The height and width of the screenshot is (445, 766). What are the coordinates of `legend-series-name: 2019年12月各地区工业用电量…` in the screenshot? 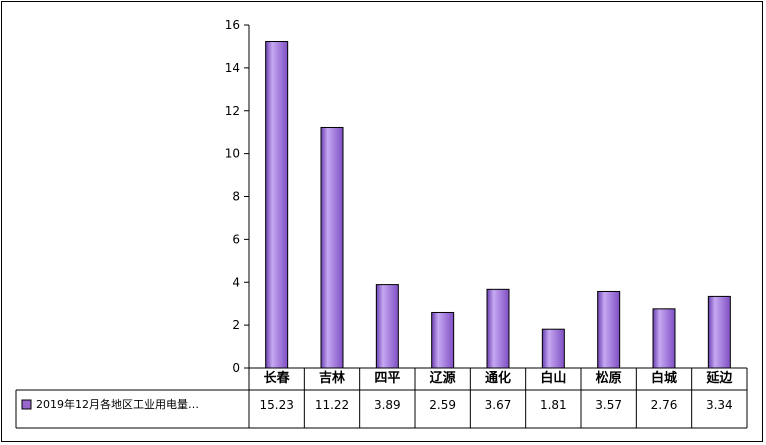 It's located at (117, 404).